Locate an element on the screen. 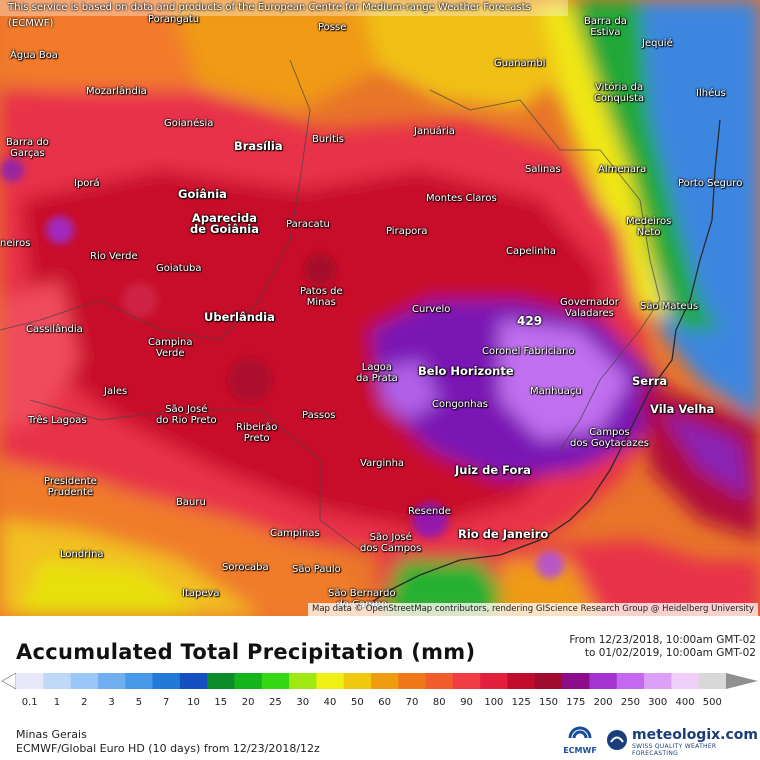 Image resolution: width=760 pixels, height=760 pixels. scale-tick-label: 2 is located at coordinates (84, 702).